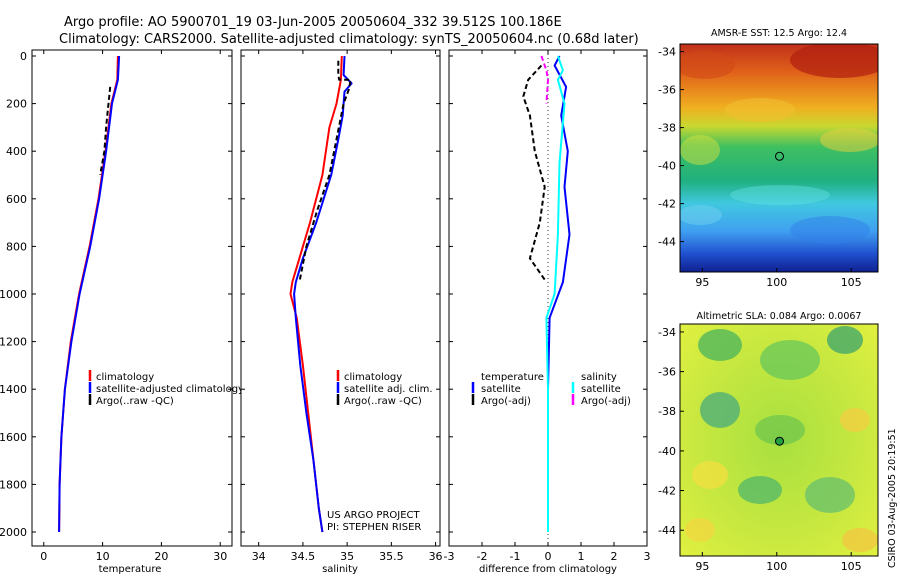 Image resolution: width=900 pixels, height=580 pixels. I want to click on sla-argo-location-marker, so click(779, 441).